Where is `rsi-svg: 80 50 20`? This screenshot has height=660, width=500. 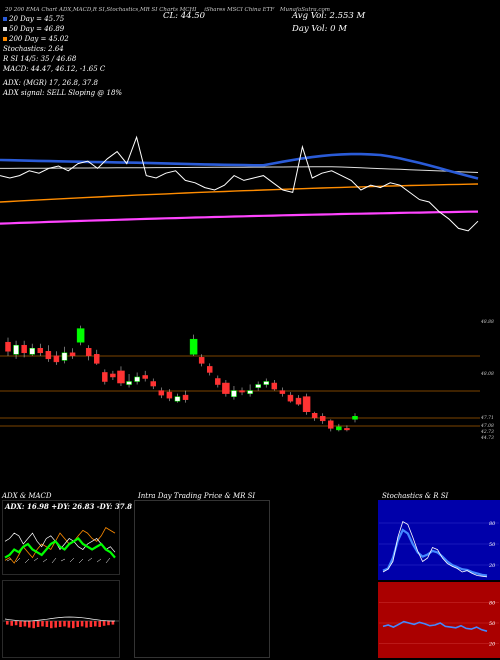 rsi-svg: 80 50 20 is located at coordinates (439, 624).